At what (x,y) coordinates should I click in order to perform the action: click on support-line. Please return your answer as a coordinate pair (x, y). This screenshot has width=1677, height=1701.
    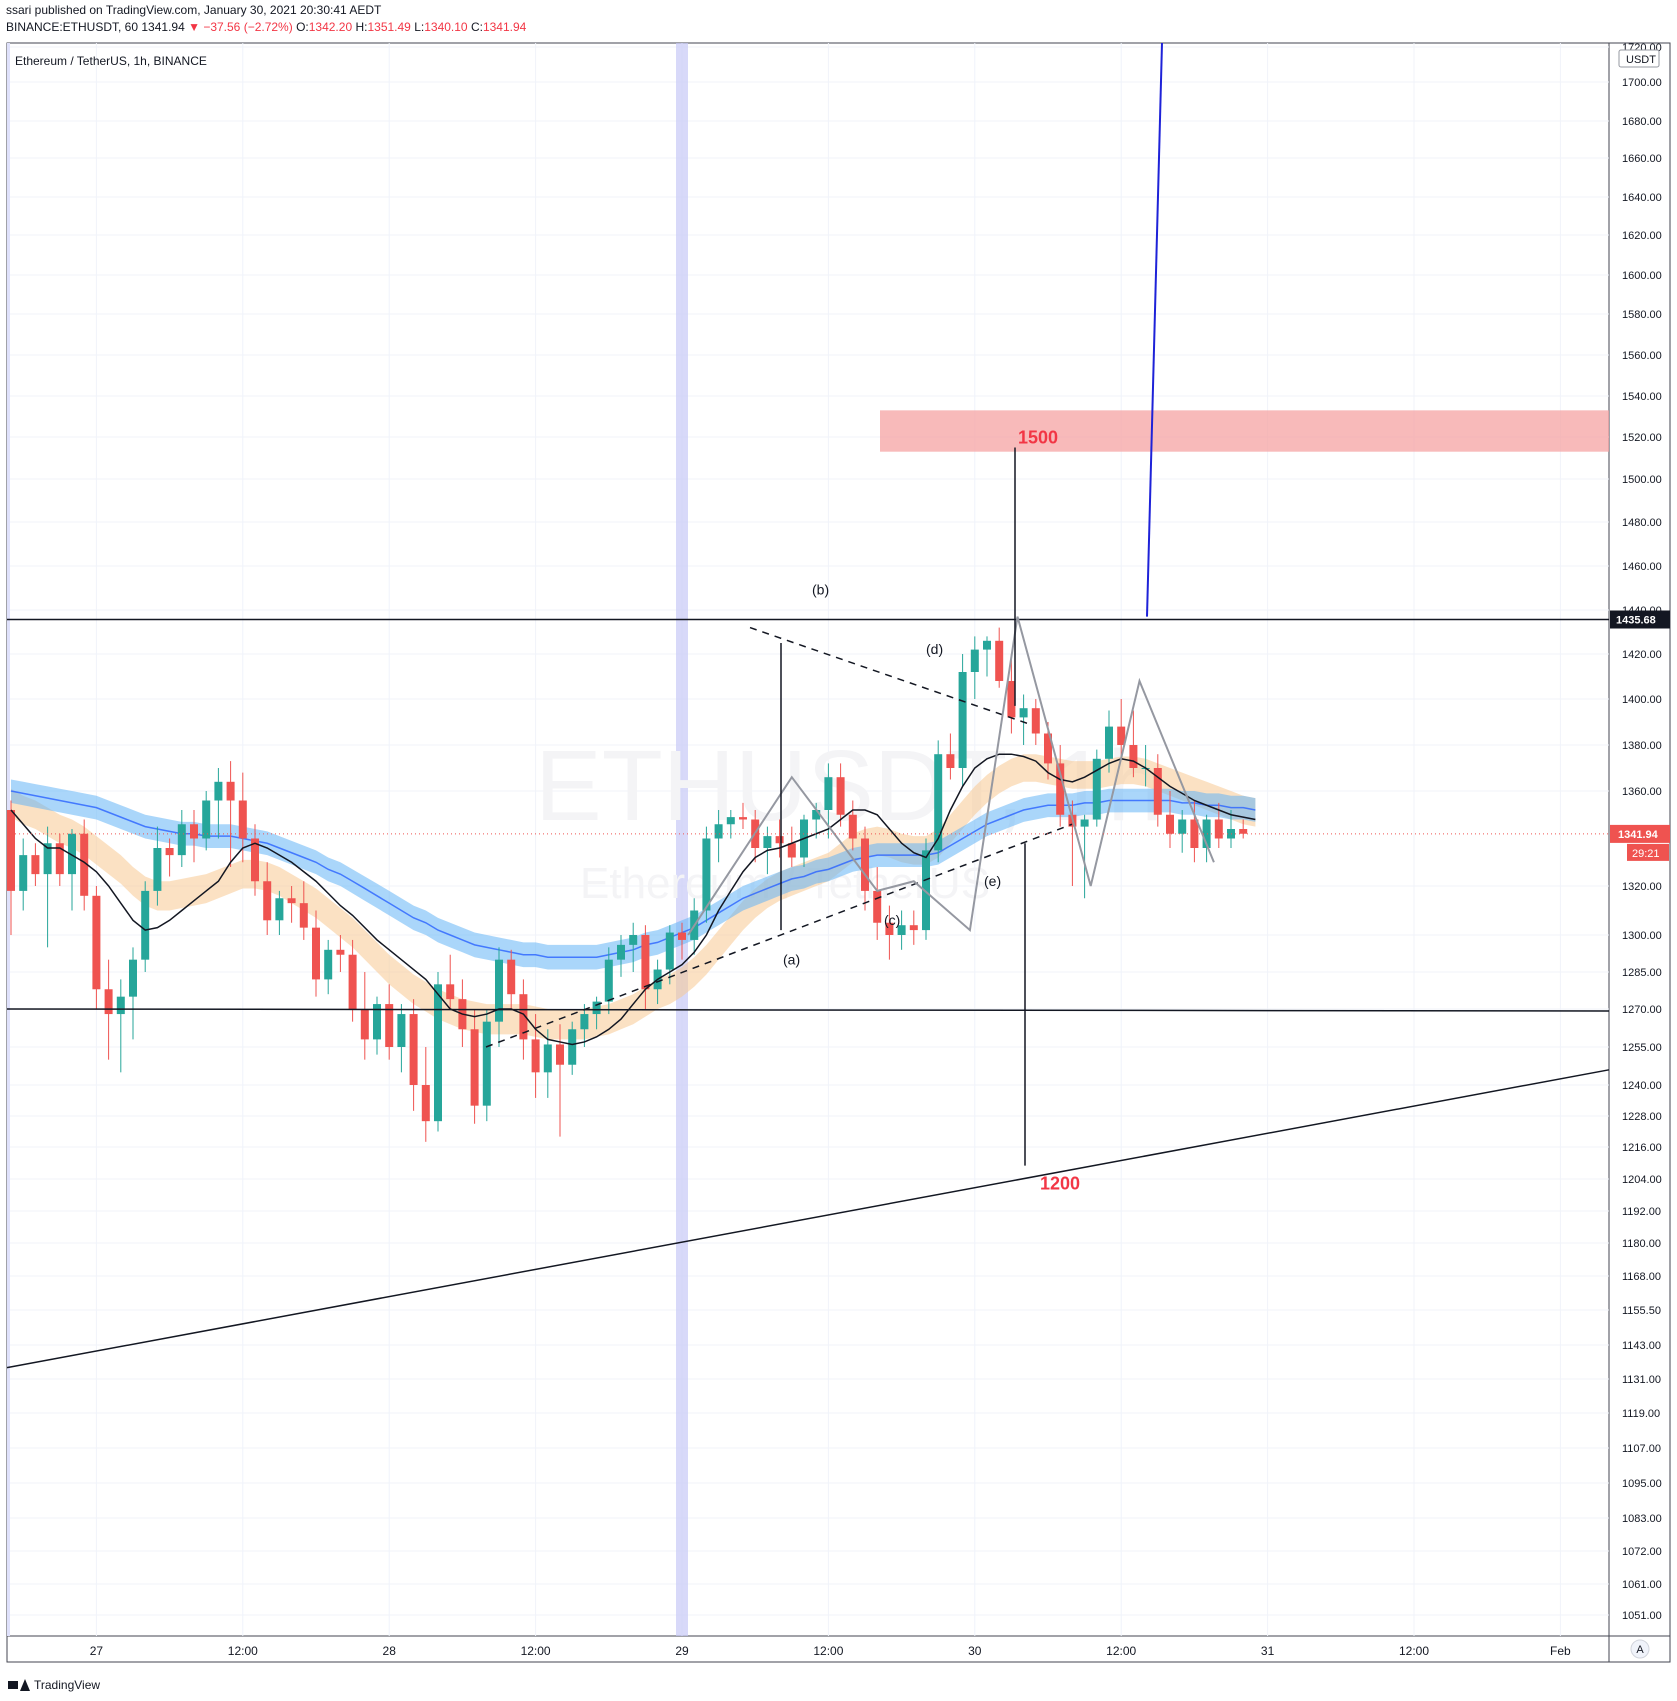
    Looking at the image, I should click on (808, 1010).